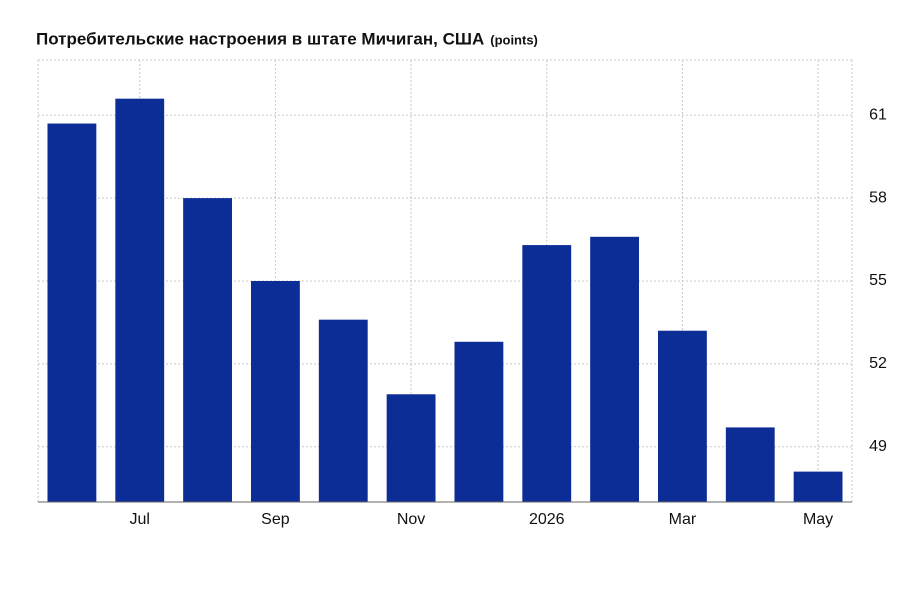 This screenshot has width=900, height=600. What do you see at coordinates (878, 197) in the screenshot?
I see `y-tick-label: 58` at bounding box center [878, 197].